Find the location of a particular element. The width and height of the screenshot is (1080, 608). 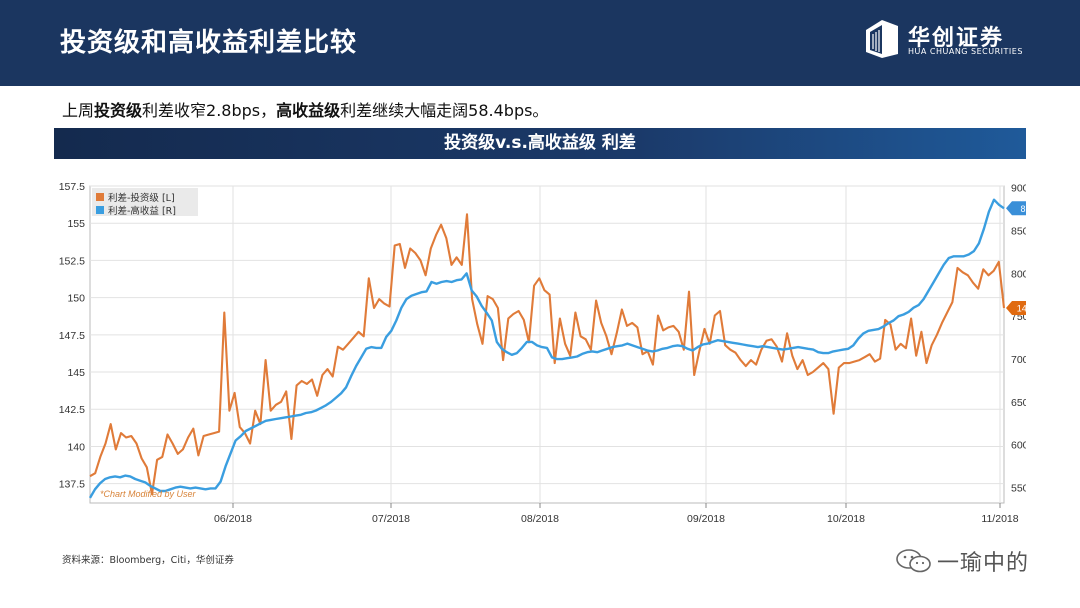

left-tick-label: 150 is located at coordinates (76, 299).